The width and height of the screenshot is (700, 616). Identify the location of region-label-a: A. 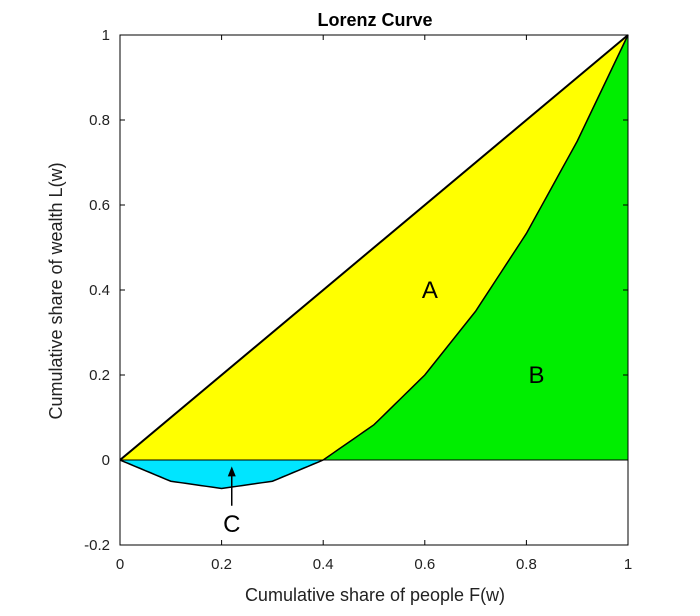
(430, 290).